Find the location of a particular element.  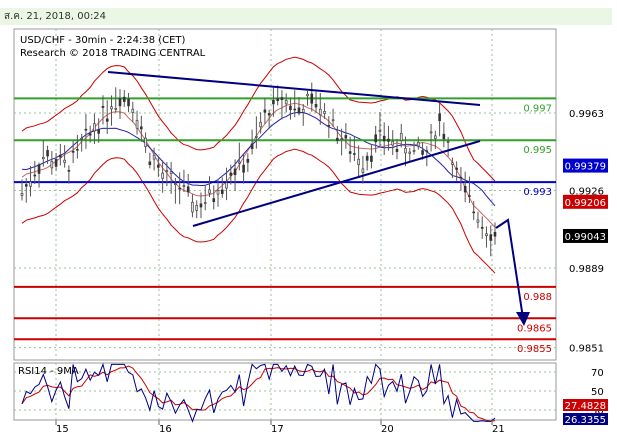

price-box-label-0: 0.99379 is located at coordinates (585, 167).